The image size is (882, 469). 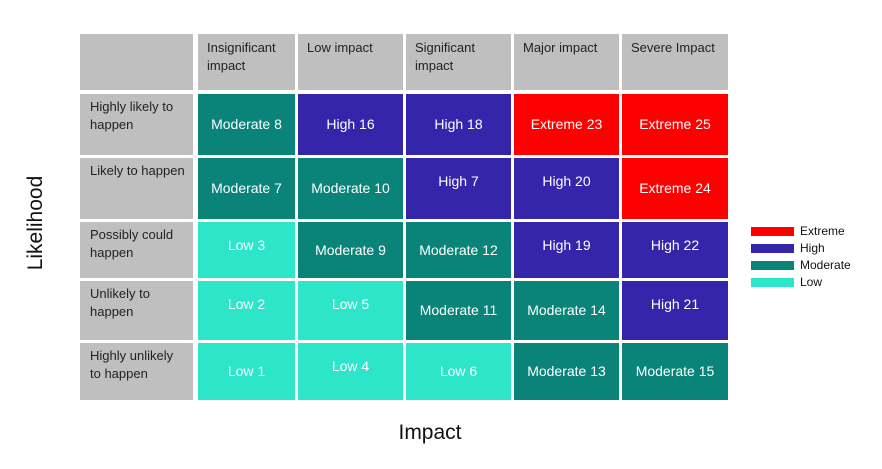 I want to click on risk-cell-moderate: Moderate 13, so click(x=566, y=371).